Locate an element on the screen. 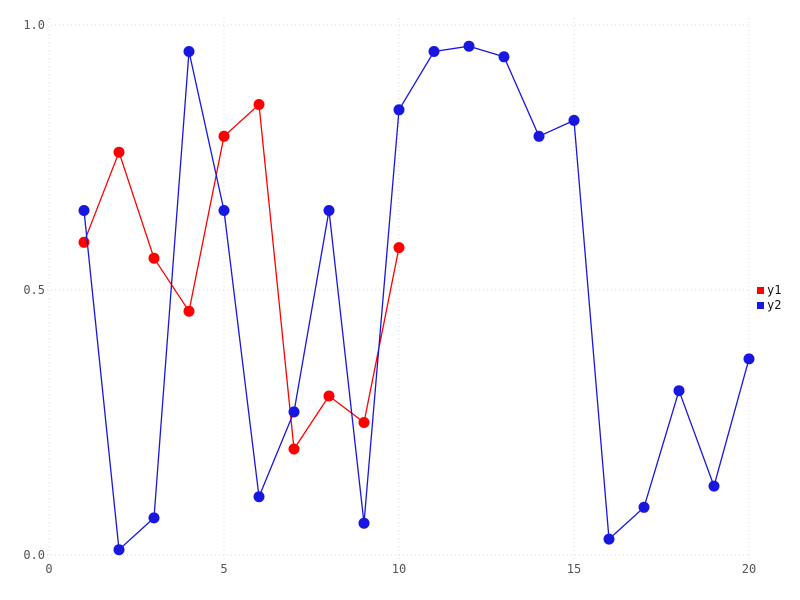 Image resolution: width=800 pixels, height=600 pixels. legend-swatch-y2-icon is located at coordinates (760, 305).